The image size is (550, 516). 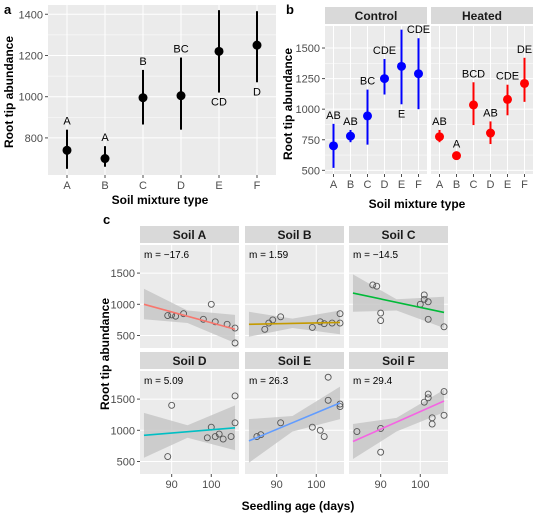 I want to click on panel-a-xlabel: Soil mixture type, so click(x=160, y=200).